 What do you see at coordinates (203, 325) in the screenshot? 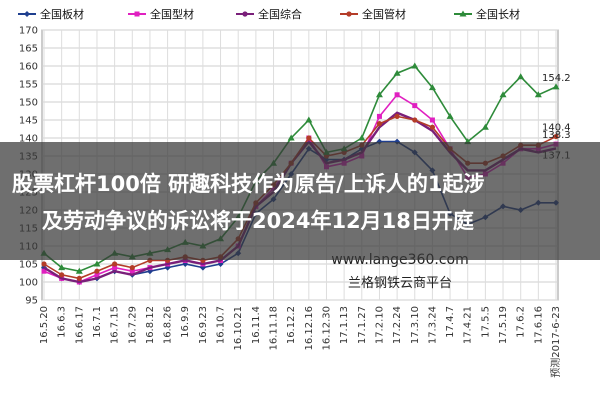
I see `x-tick-label: 16.9.23` at bounding box center [203, 325].